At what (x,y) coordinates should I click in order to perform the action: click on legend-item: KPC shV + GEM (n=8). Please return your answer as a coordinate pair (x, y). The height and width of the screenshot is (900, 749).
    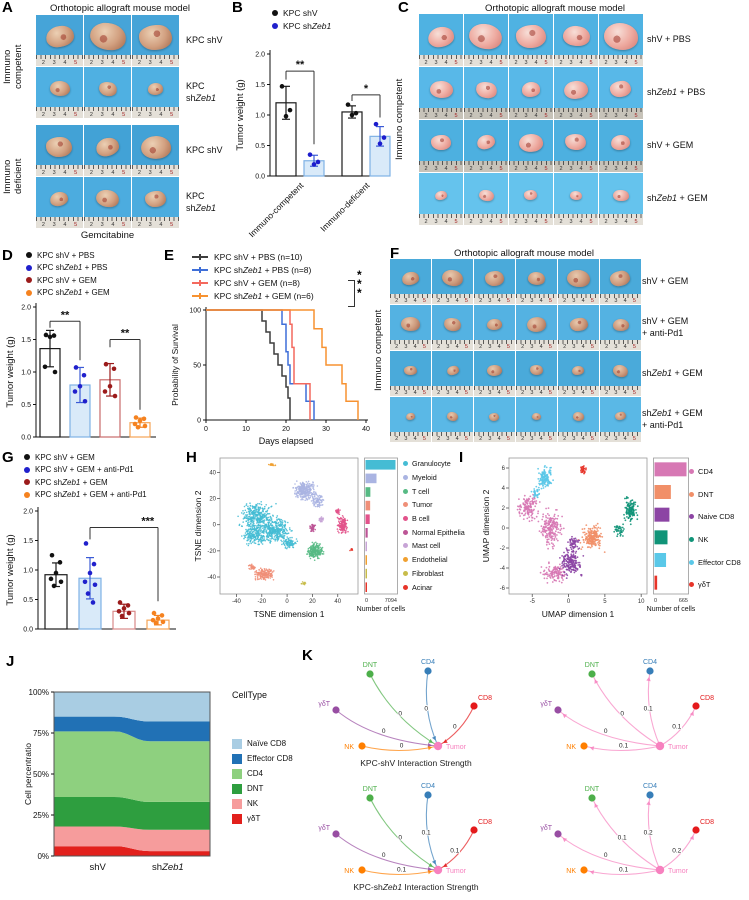
    Looking at the image, I should click on (253, 282).